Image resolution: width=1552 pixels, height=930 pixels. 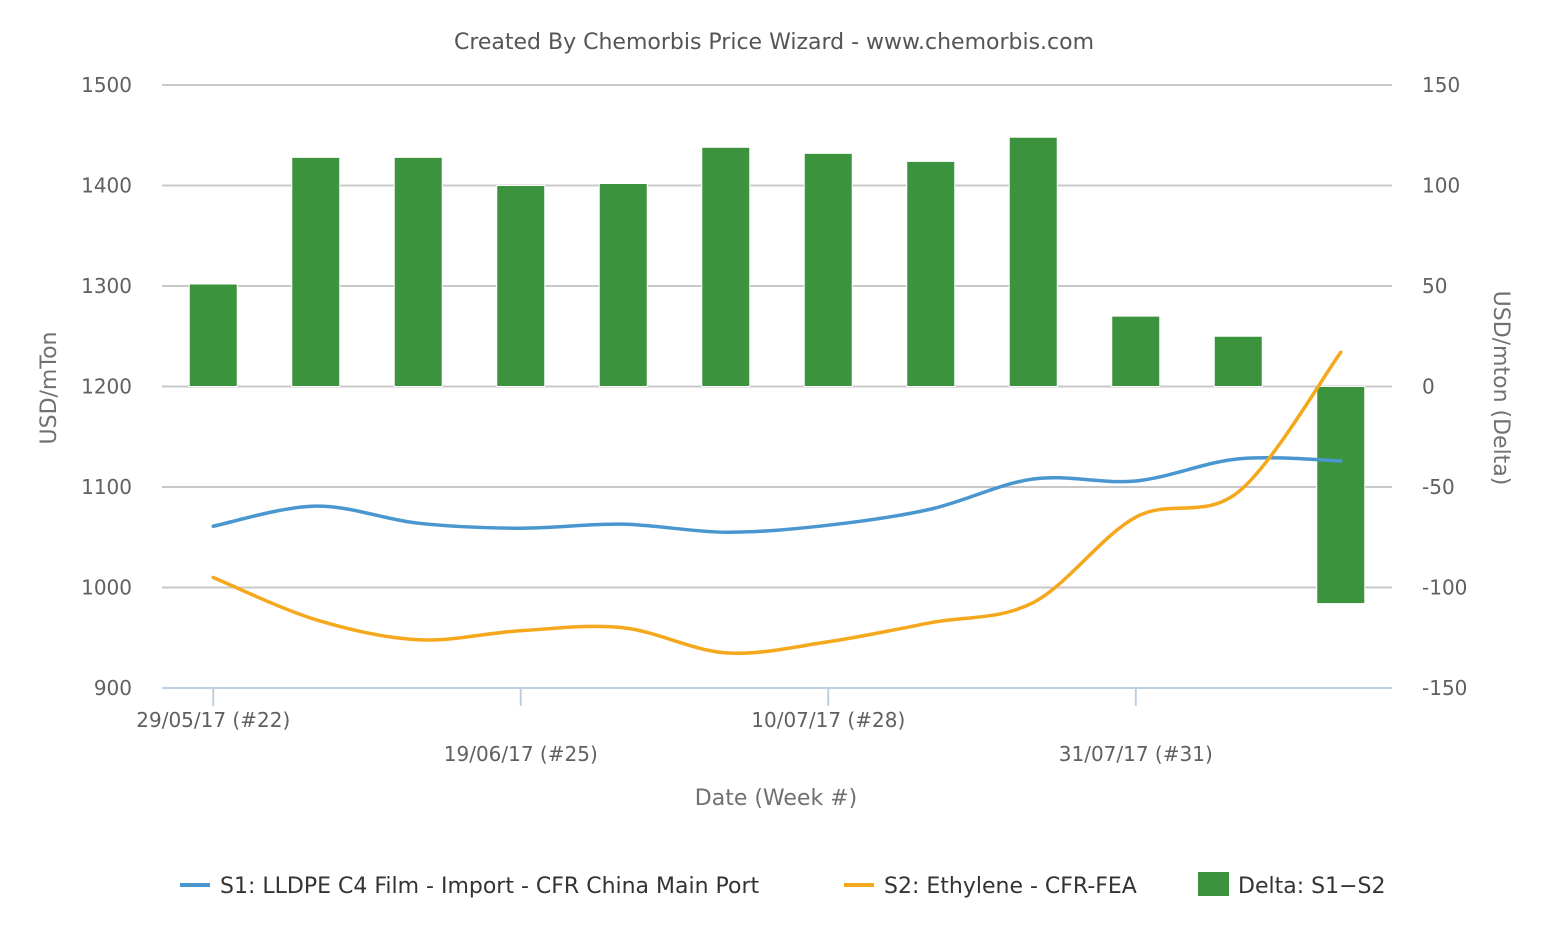 What do you see at coordinates (1441, 186) in the screenshot?
I see `y2-tick-label: 100` at bounding box center [1441, 186].